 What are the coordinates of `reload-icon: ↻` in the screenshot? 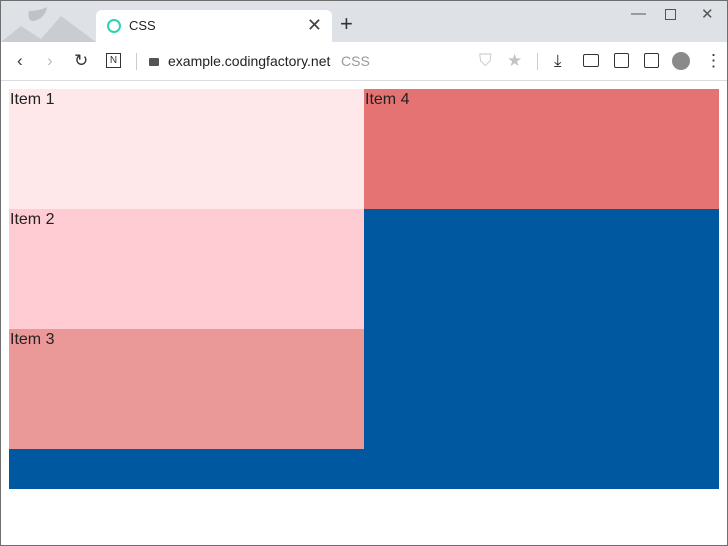 It's located at (81, 60).